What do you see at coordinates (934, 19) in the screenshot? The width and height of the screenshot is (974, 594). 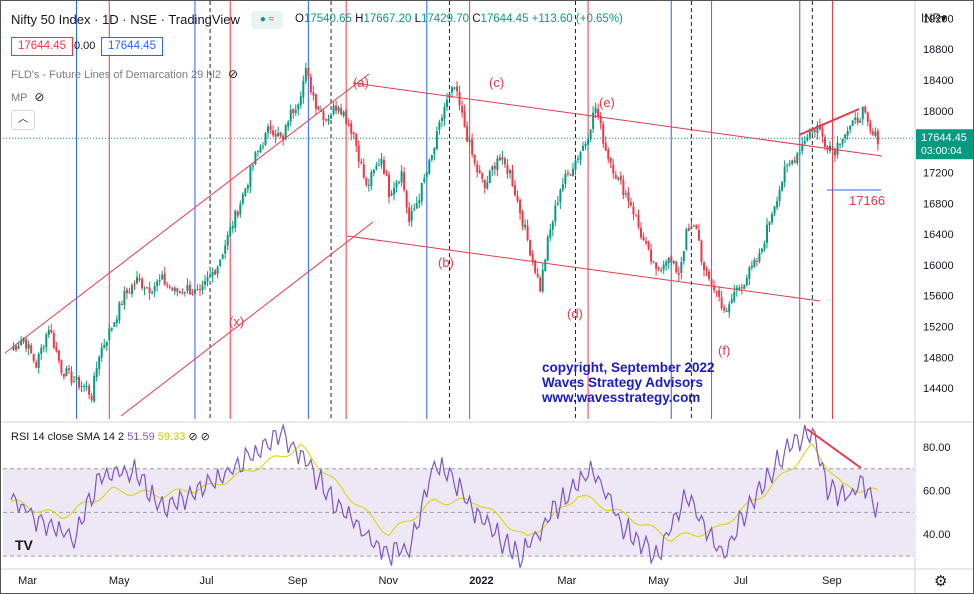 I see `currency-selector: INR▾` at bounding box center [934, 19].